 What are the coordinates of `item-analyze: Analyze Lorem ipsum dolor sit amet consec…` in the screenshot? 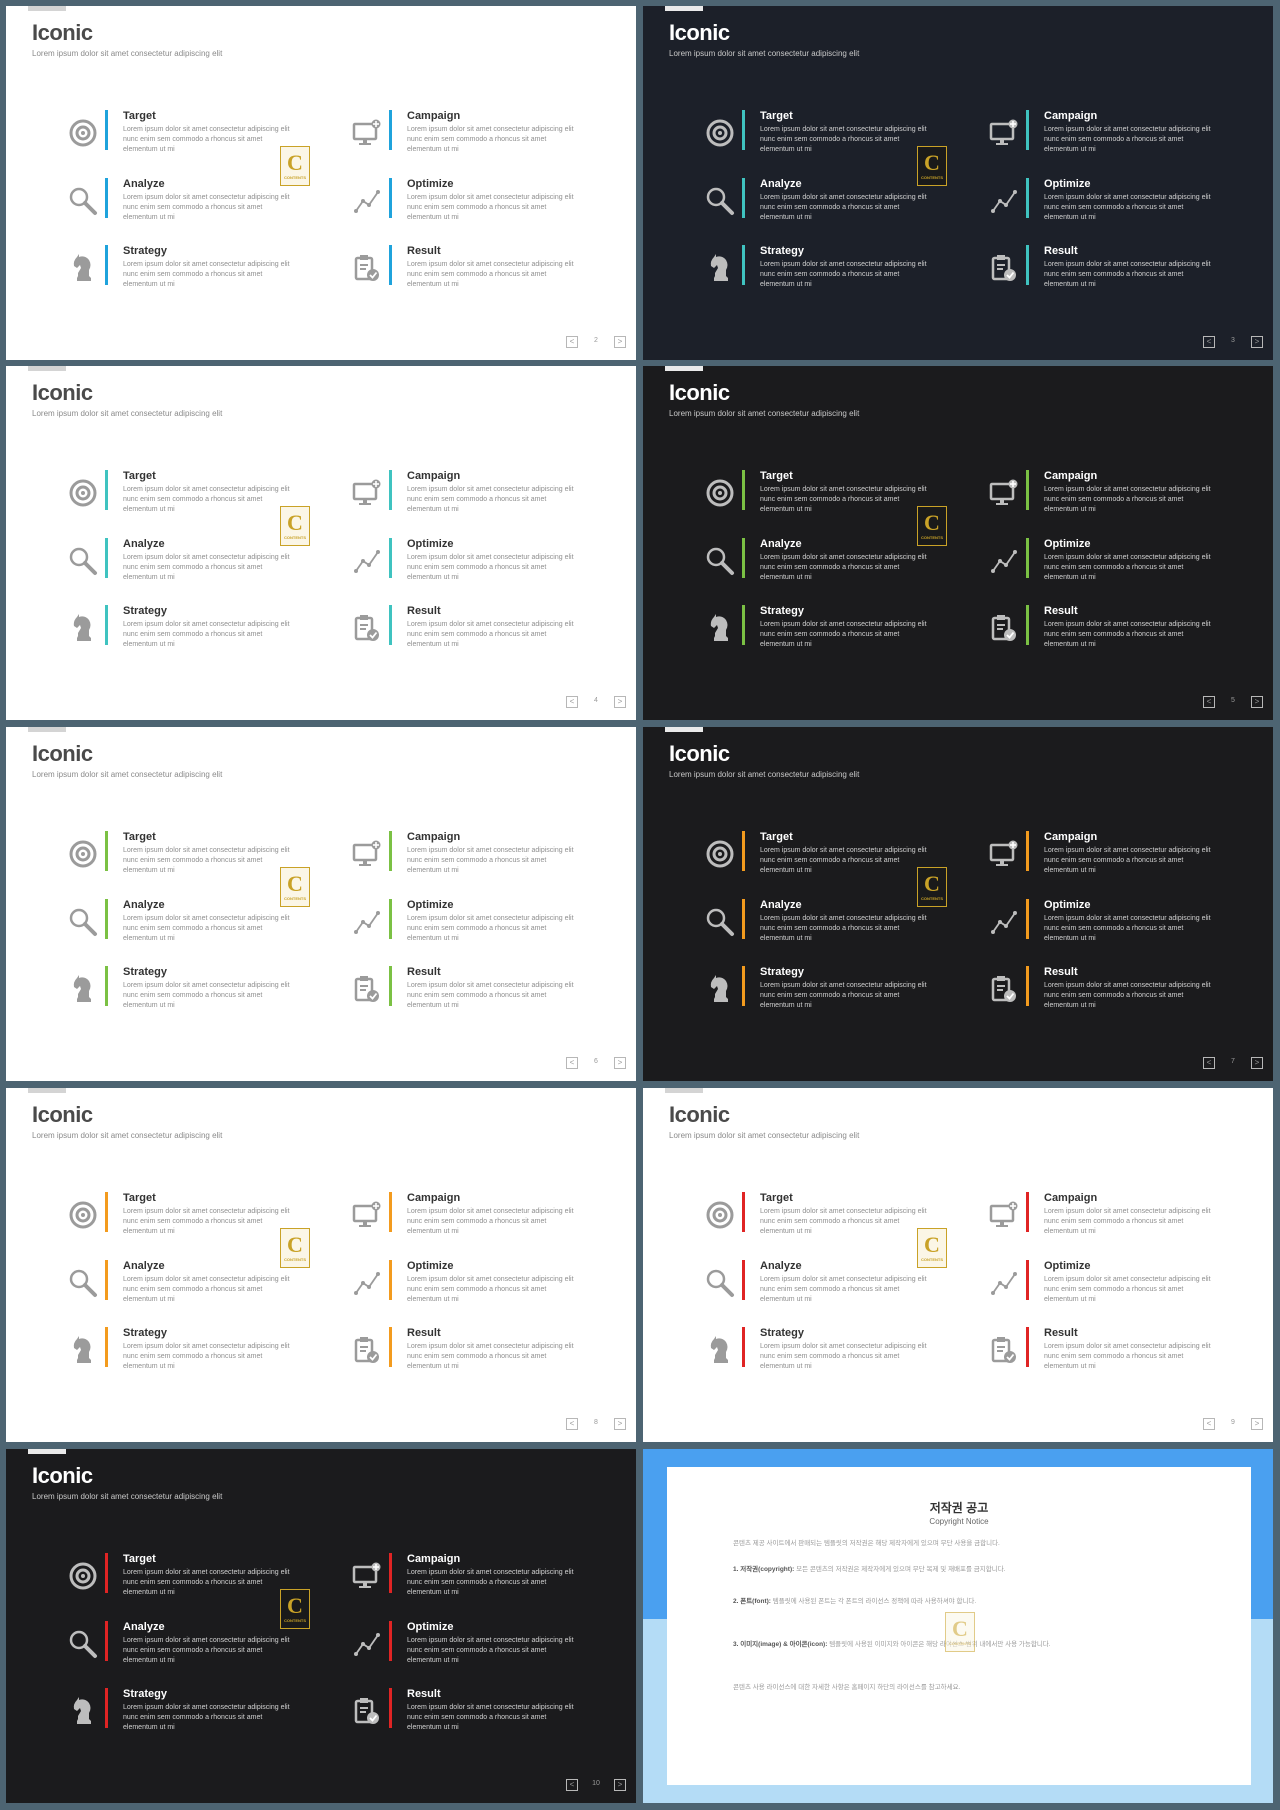 It's located at (193, 1647).